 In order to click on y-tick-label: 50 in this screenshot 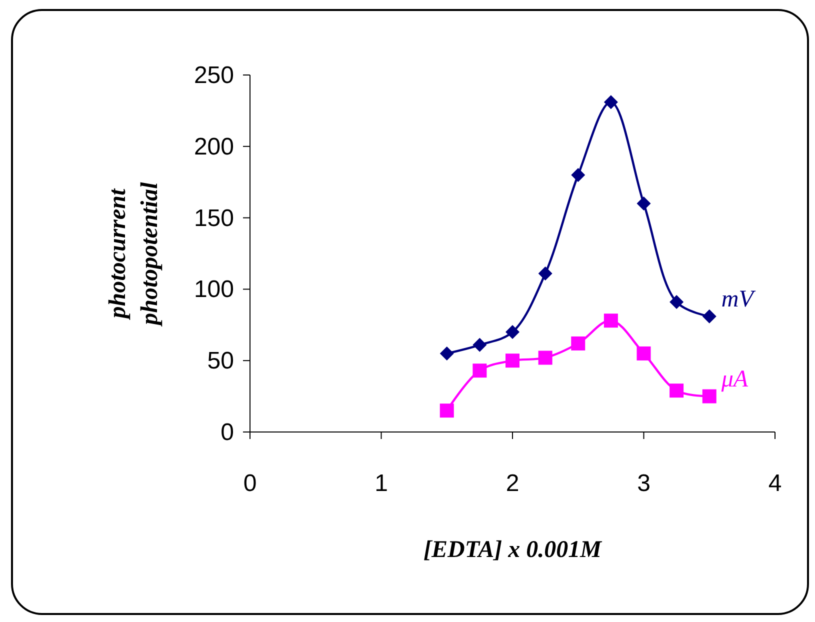, I will do `click(220, 361)`.